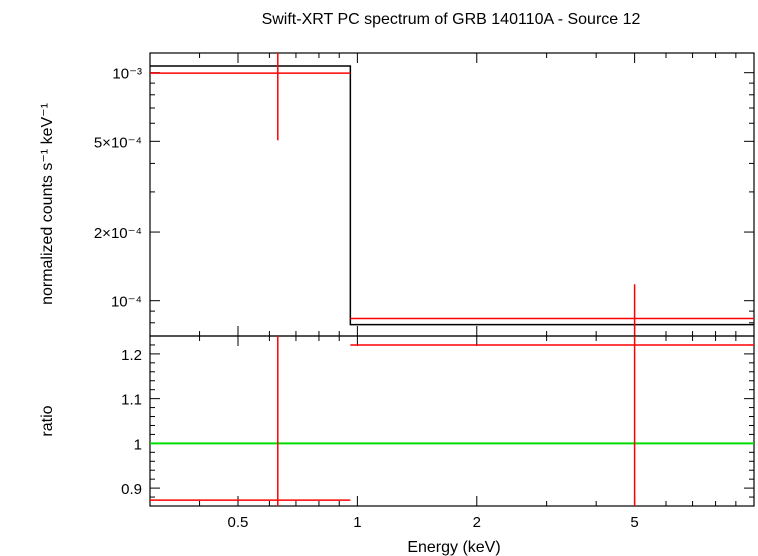 The height and width of the screenshot is (556, 758). I want to click on x-tick-label: 1, so click(357, 522).